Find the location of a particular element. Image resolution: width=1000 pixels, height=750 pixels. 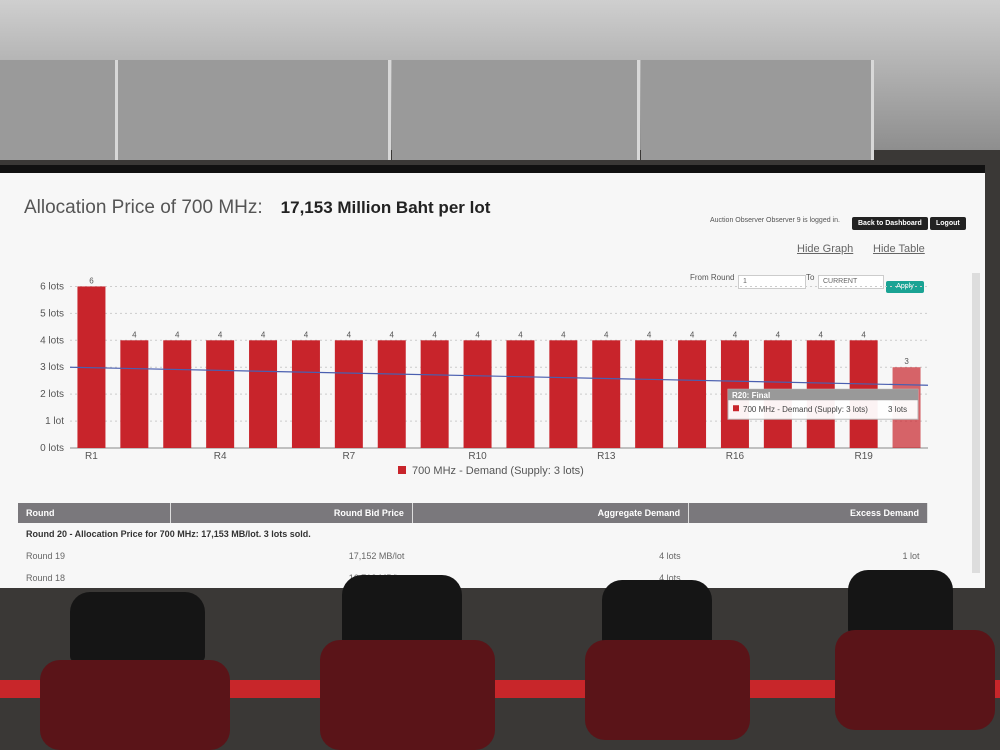

tooltip-value: 3 lots is located at coordinates (897, 409).